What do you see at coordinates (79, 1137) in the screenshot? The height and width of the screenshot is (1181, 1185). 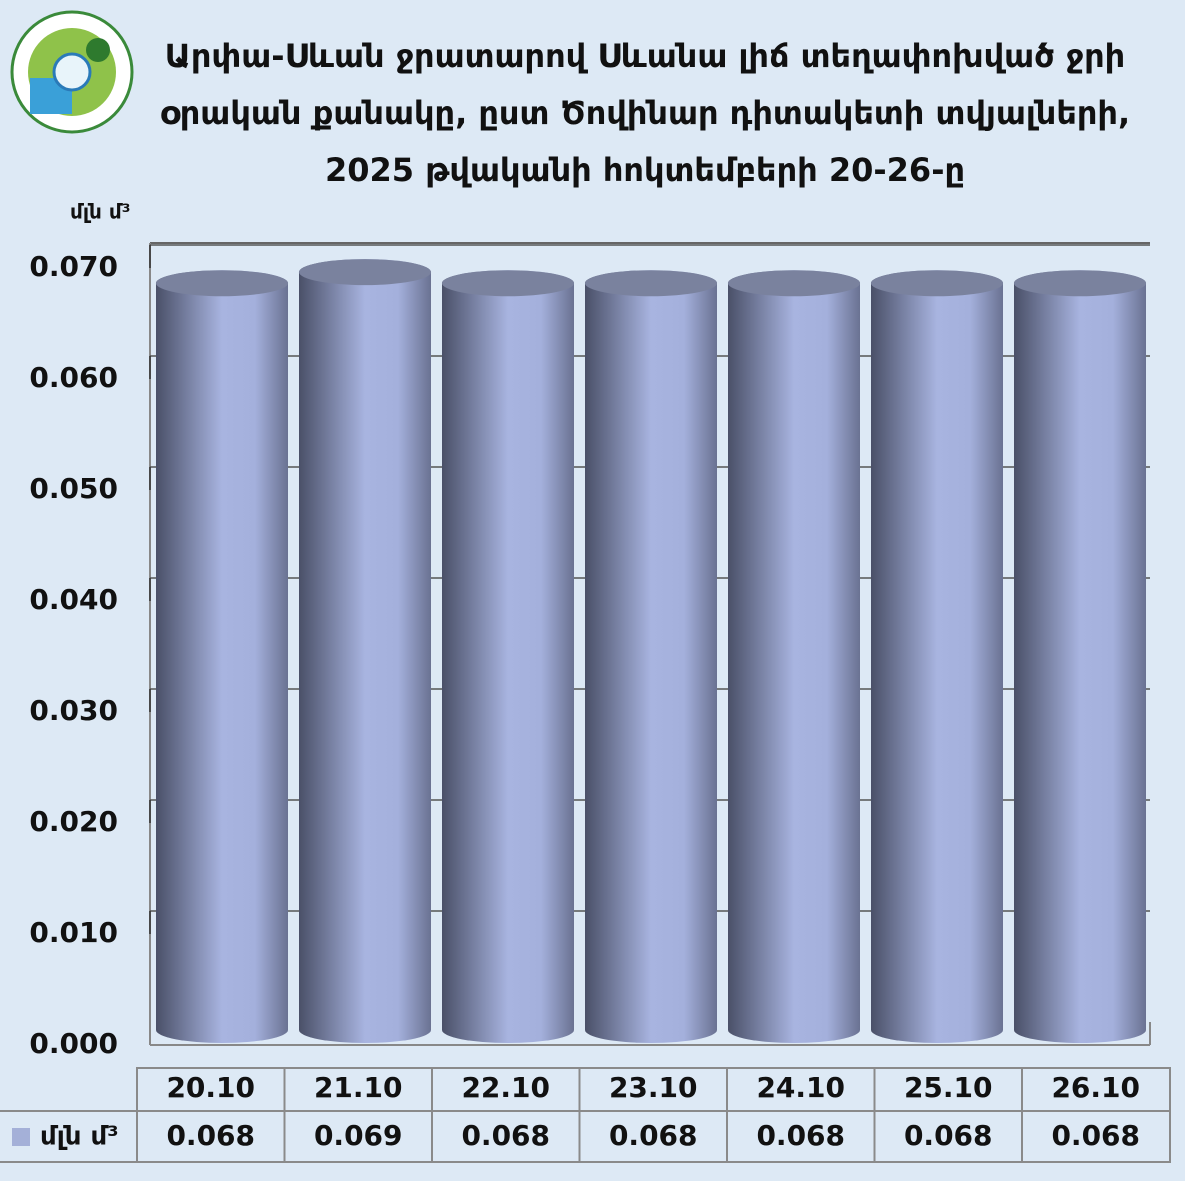 I see `legend-label: մլն մ³` at bounding box center [79, 1137].